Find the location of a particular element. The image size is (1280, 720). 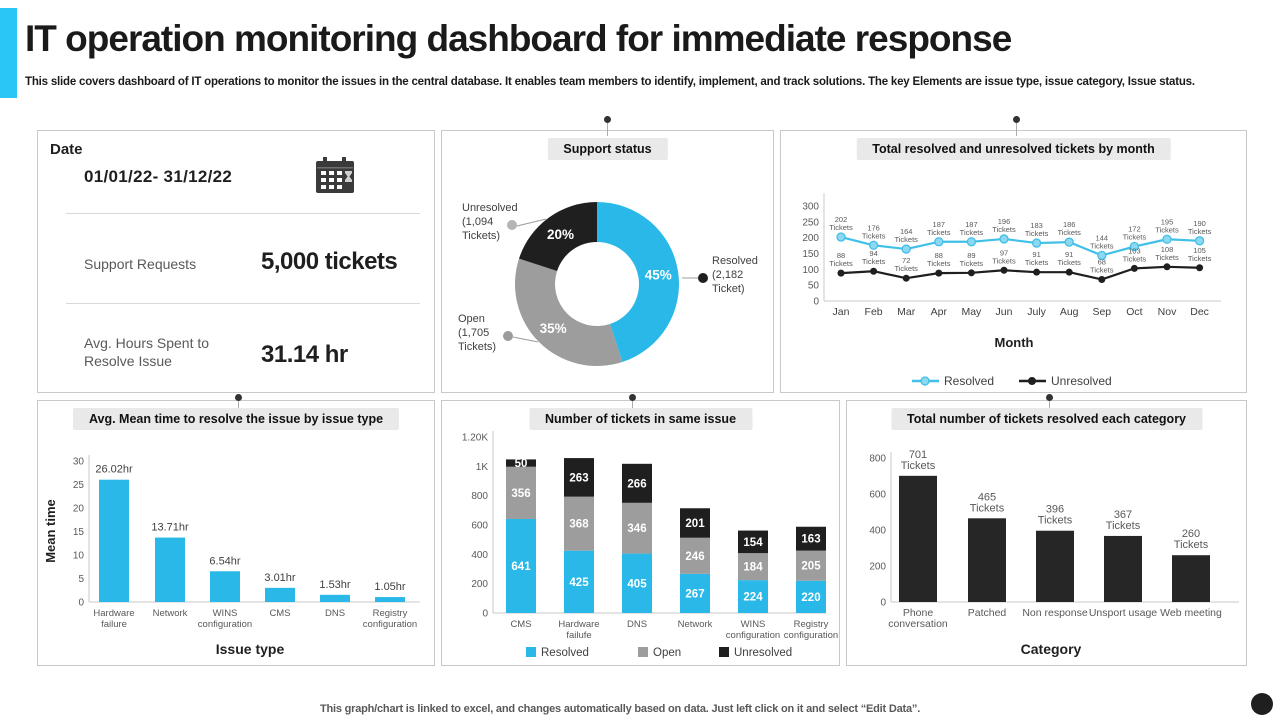

svg-text: Aug is located at coordinates (1069, 312).